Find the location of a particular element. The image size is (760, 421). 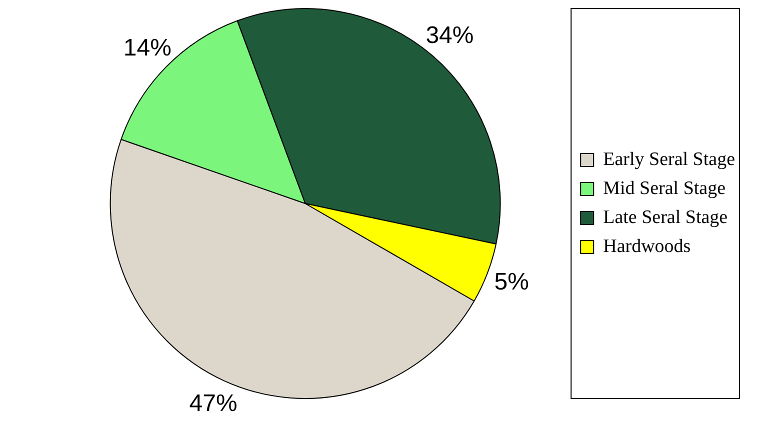

legend-label: Mid Seral Stage is located at coordinates (664, 188).